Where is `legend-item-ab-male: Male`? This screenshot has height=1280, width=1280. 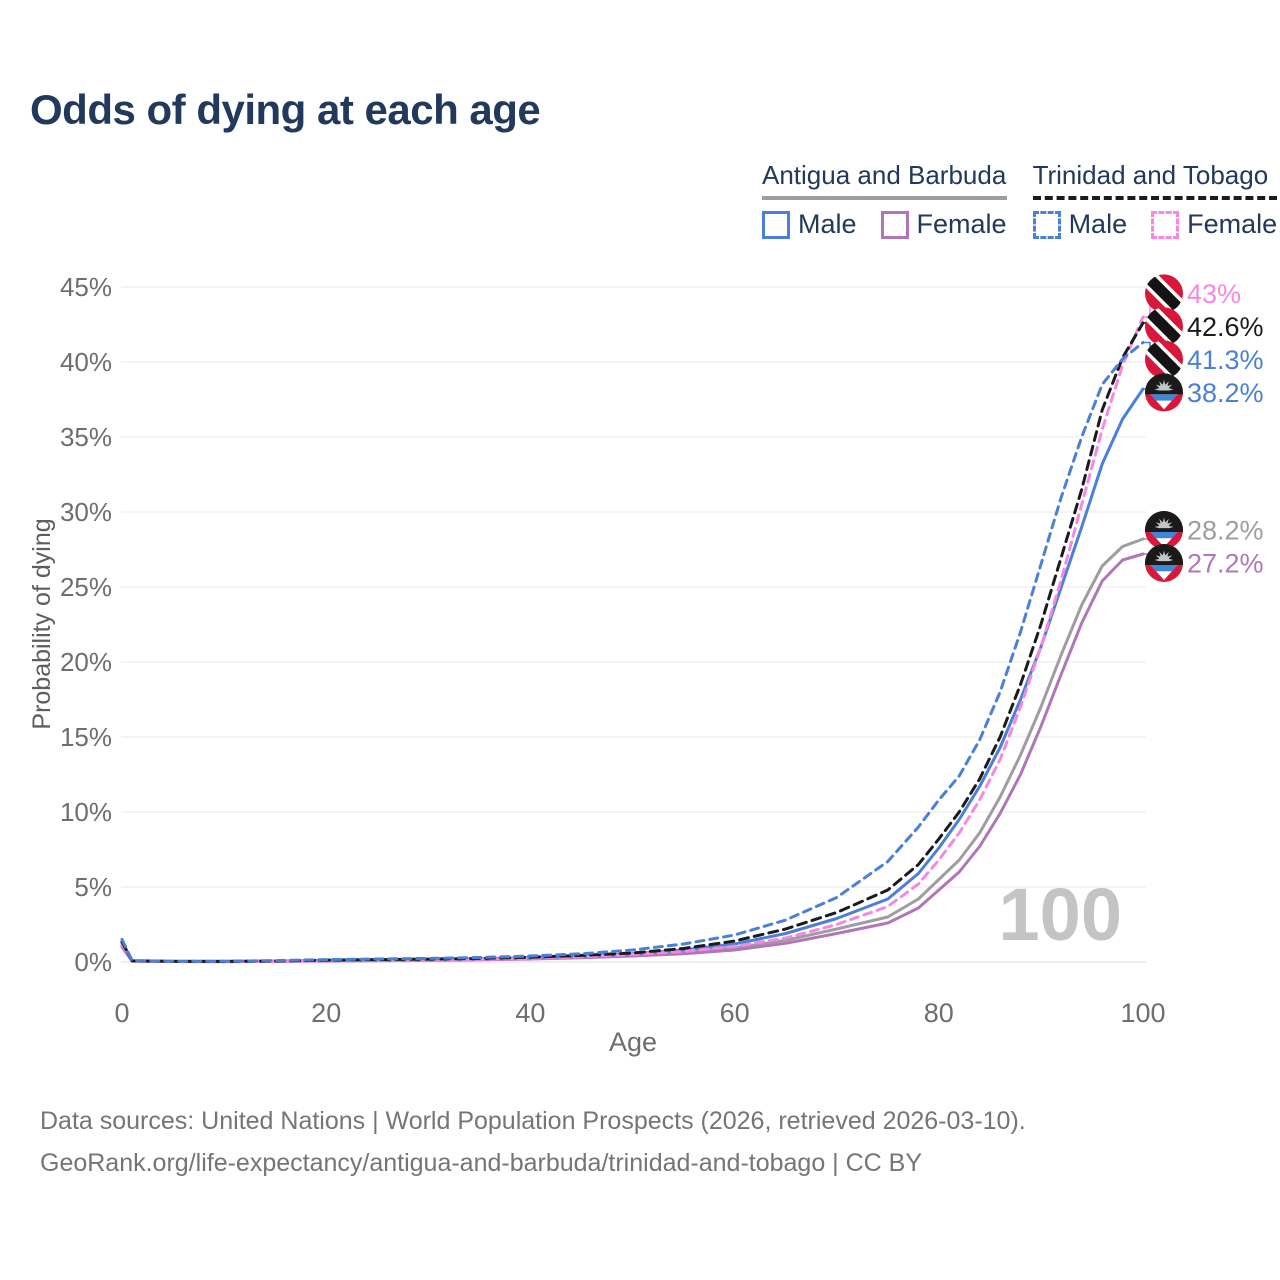 legend-item-ab-male: Male is located at coordinates (809, 224).